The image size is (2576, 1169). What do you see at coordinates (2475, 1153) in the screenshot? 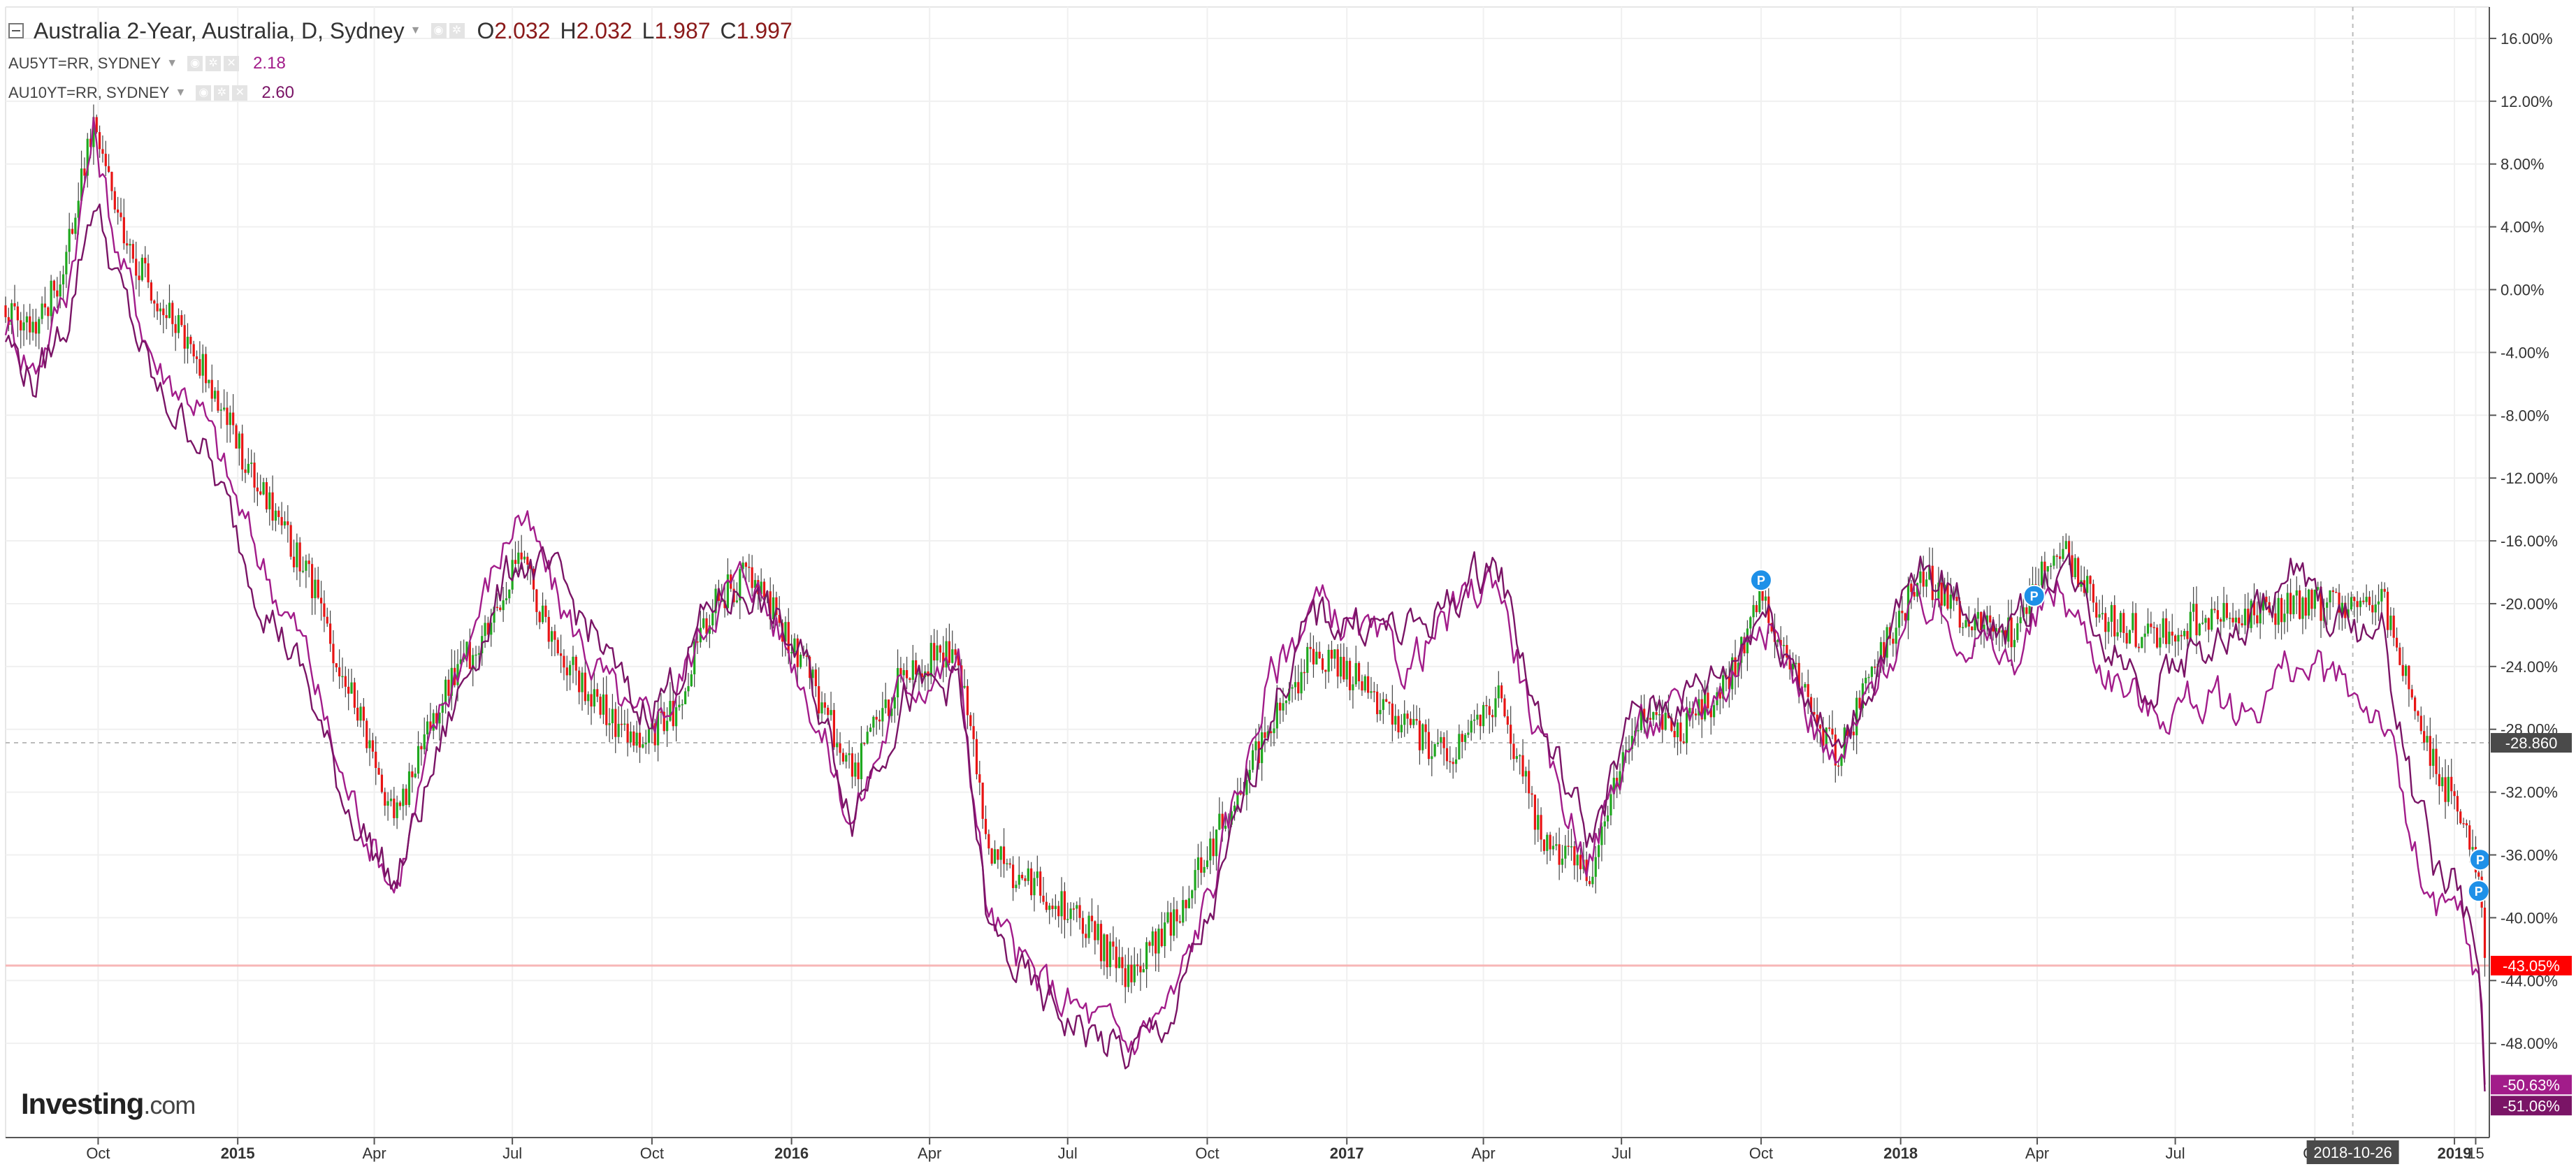
I see `x-tick-label: 15` at bounding box center [2475, 1153].